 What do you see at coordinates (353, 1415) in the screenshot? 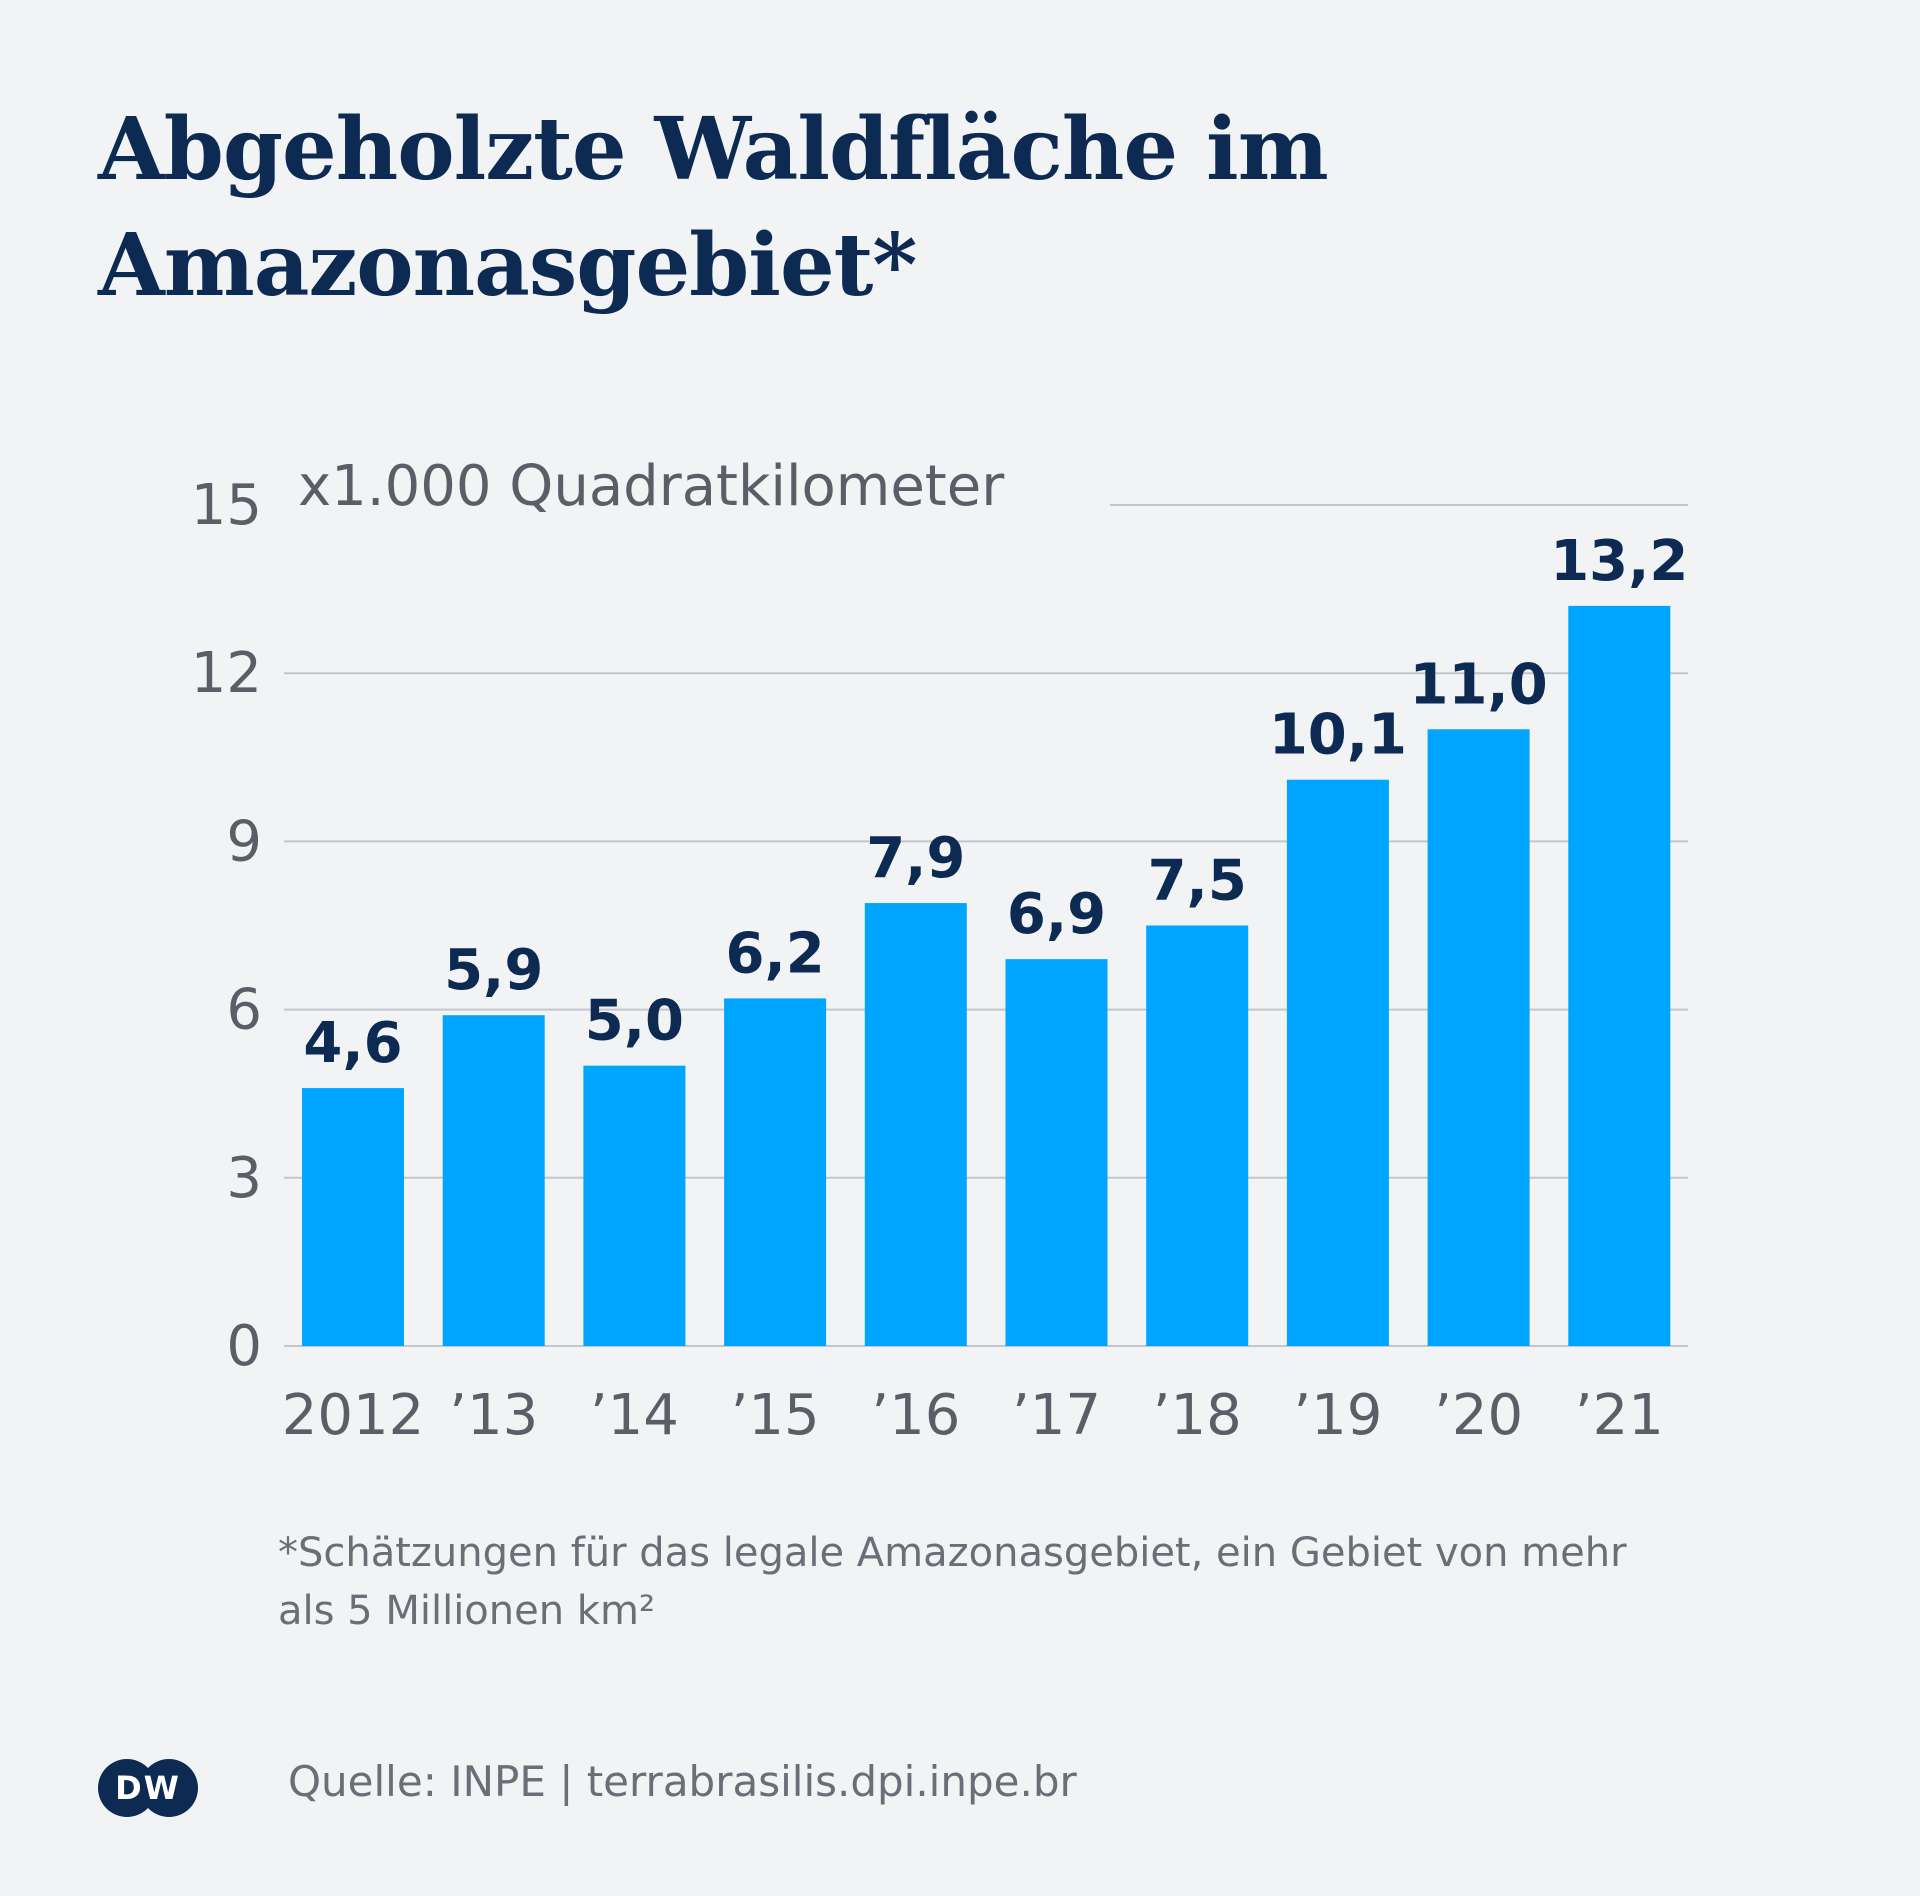
I see `x-tick-label: 2012` at bounding box center [353, 1415].